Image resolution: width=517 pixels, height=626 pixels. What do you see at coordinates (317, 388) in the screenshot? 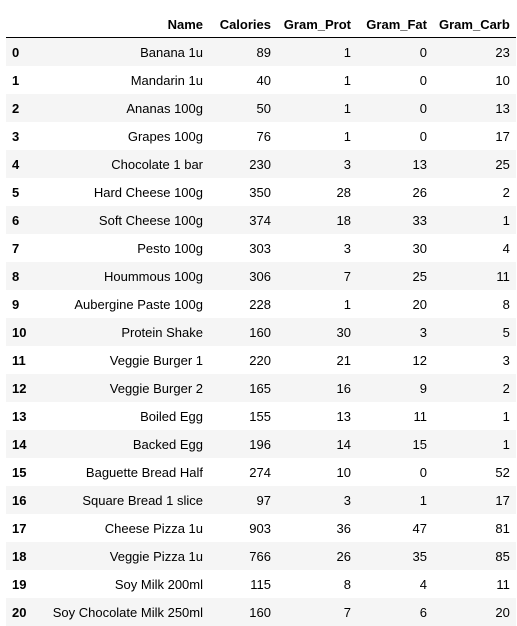
I see `cell-gram-prot: 16` at bounding box center [317, 388].